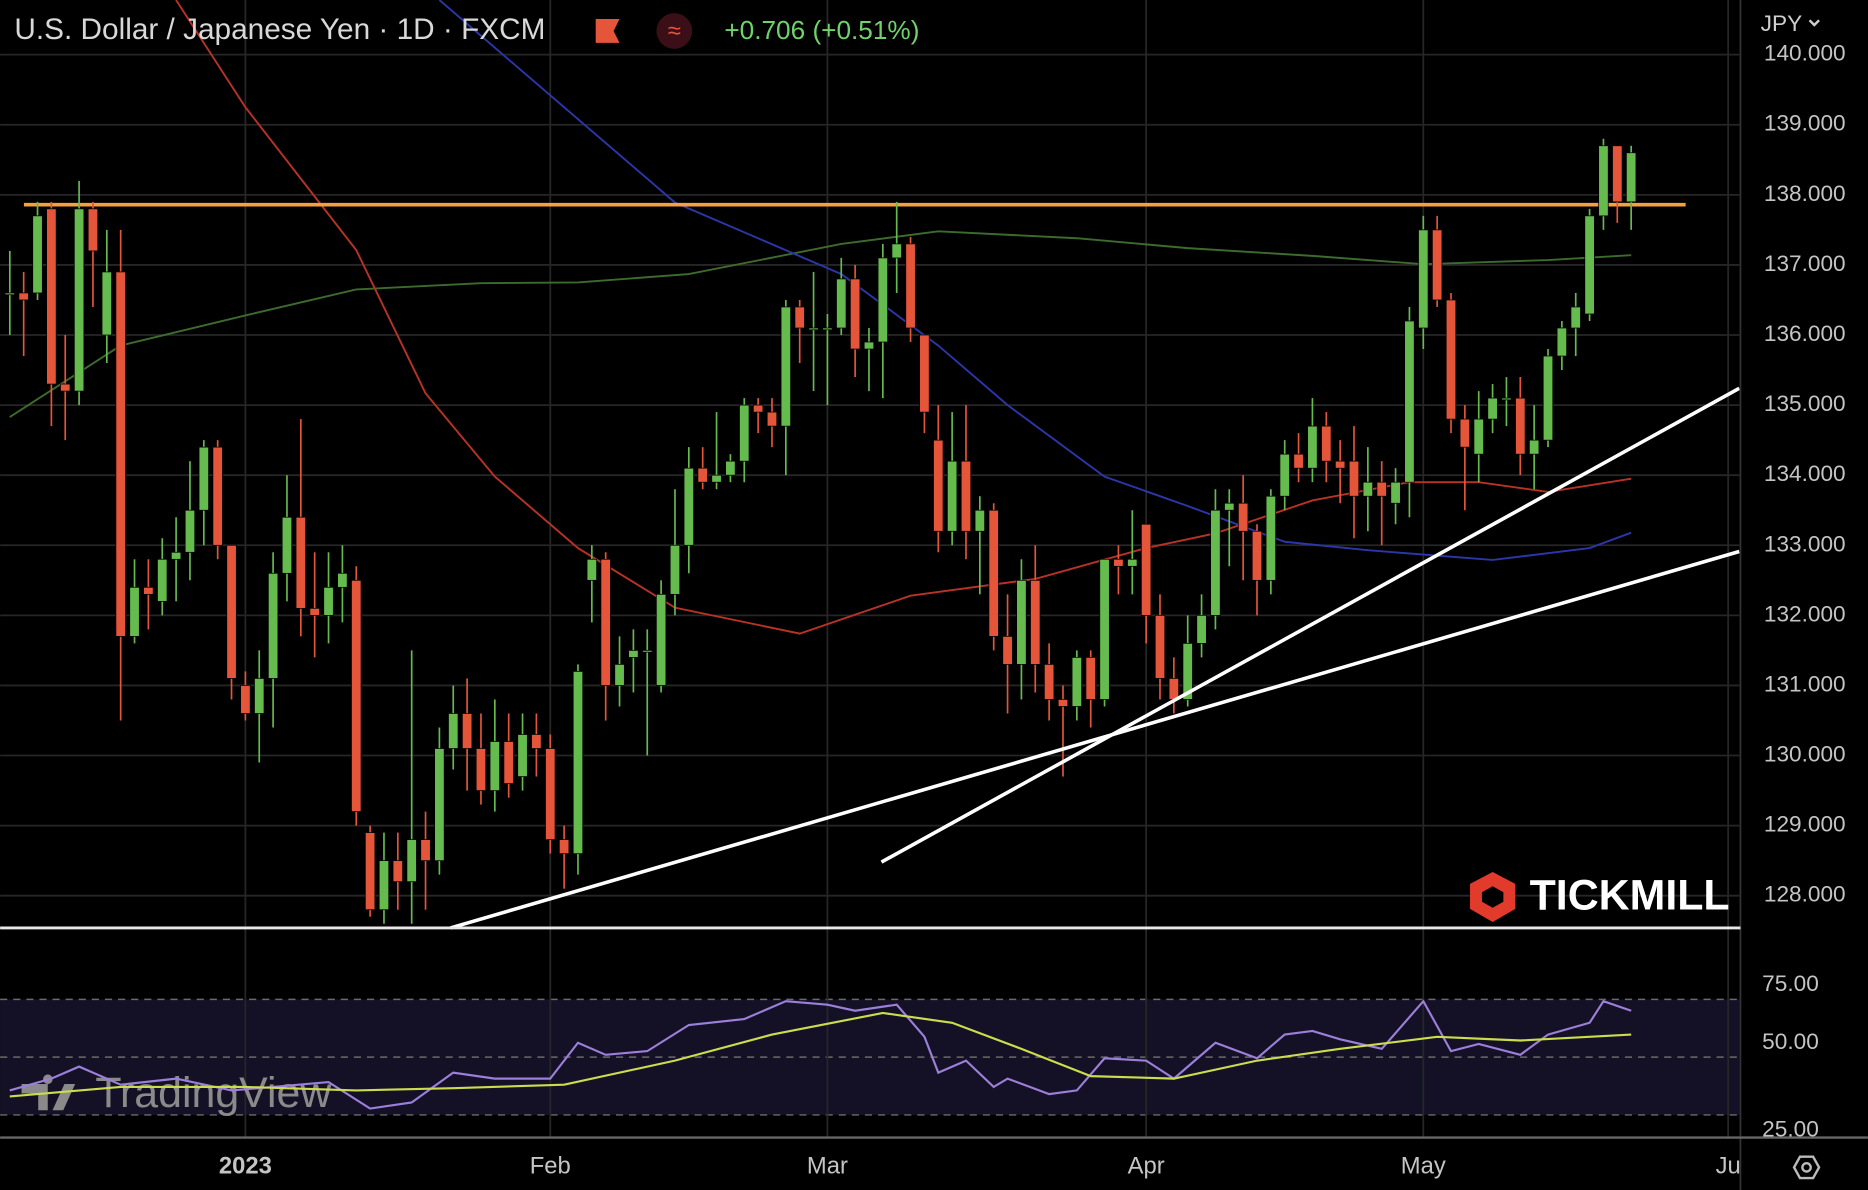 The image size is (1868, 1190). What do you see at coordinates (1805, 543) in the screenshot?
I see `y-tick-label: 133.000` at bounding box center [1805, 543].